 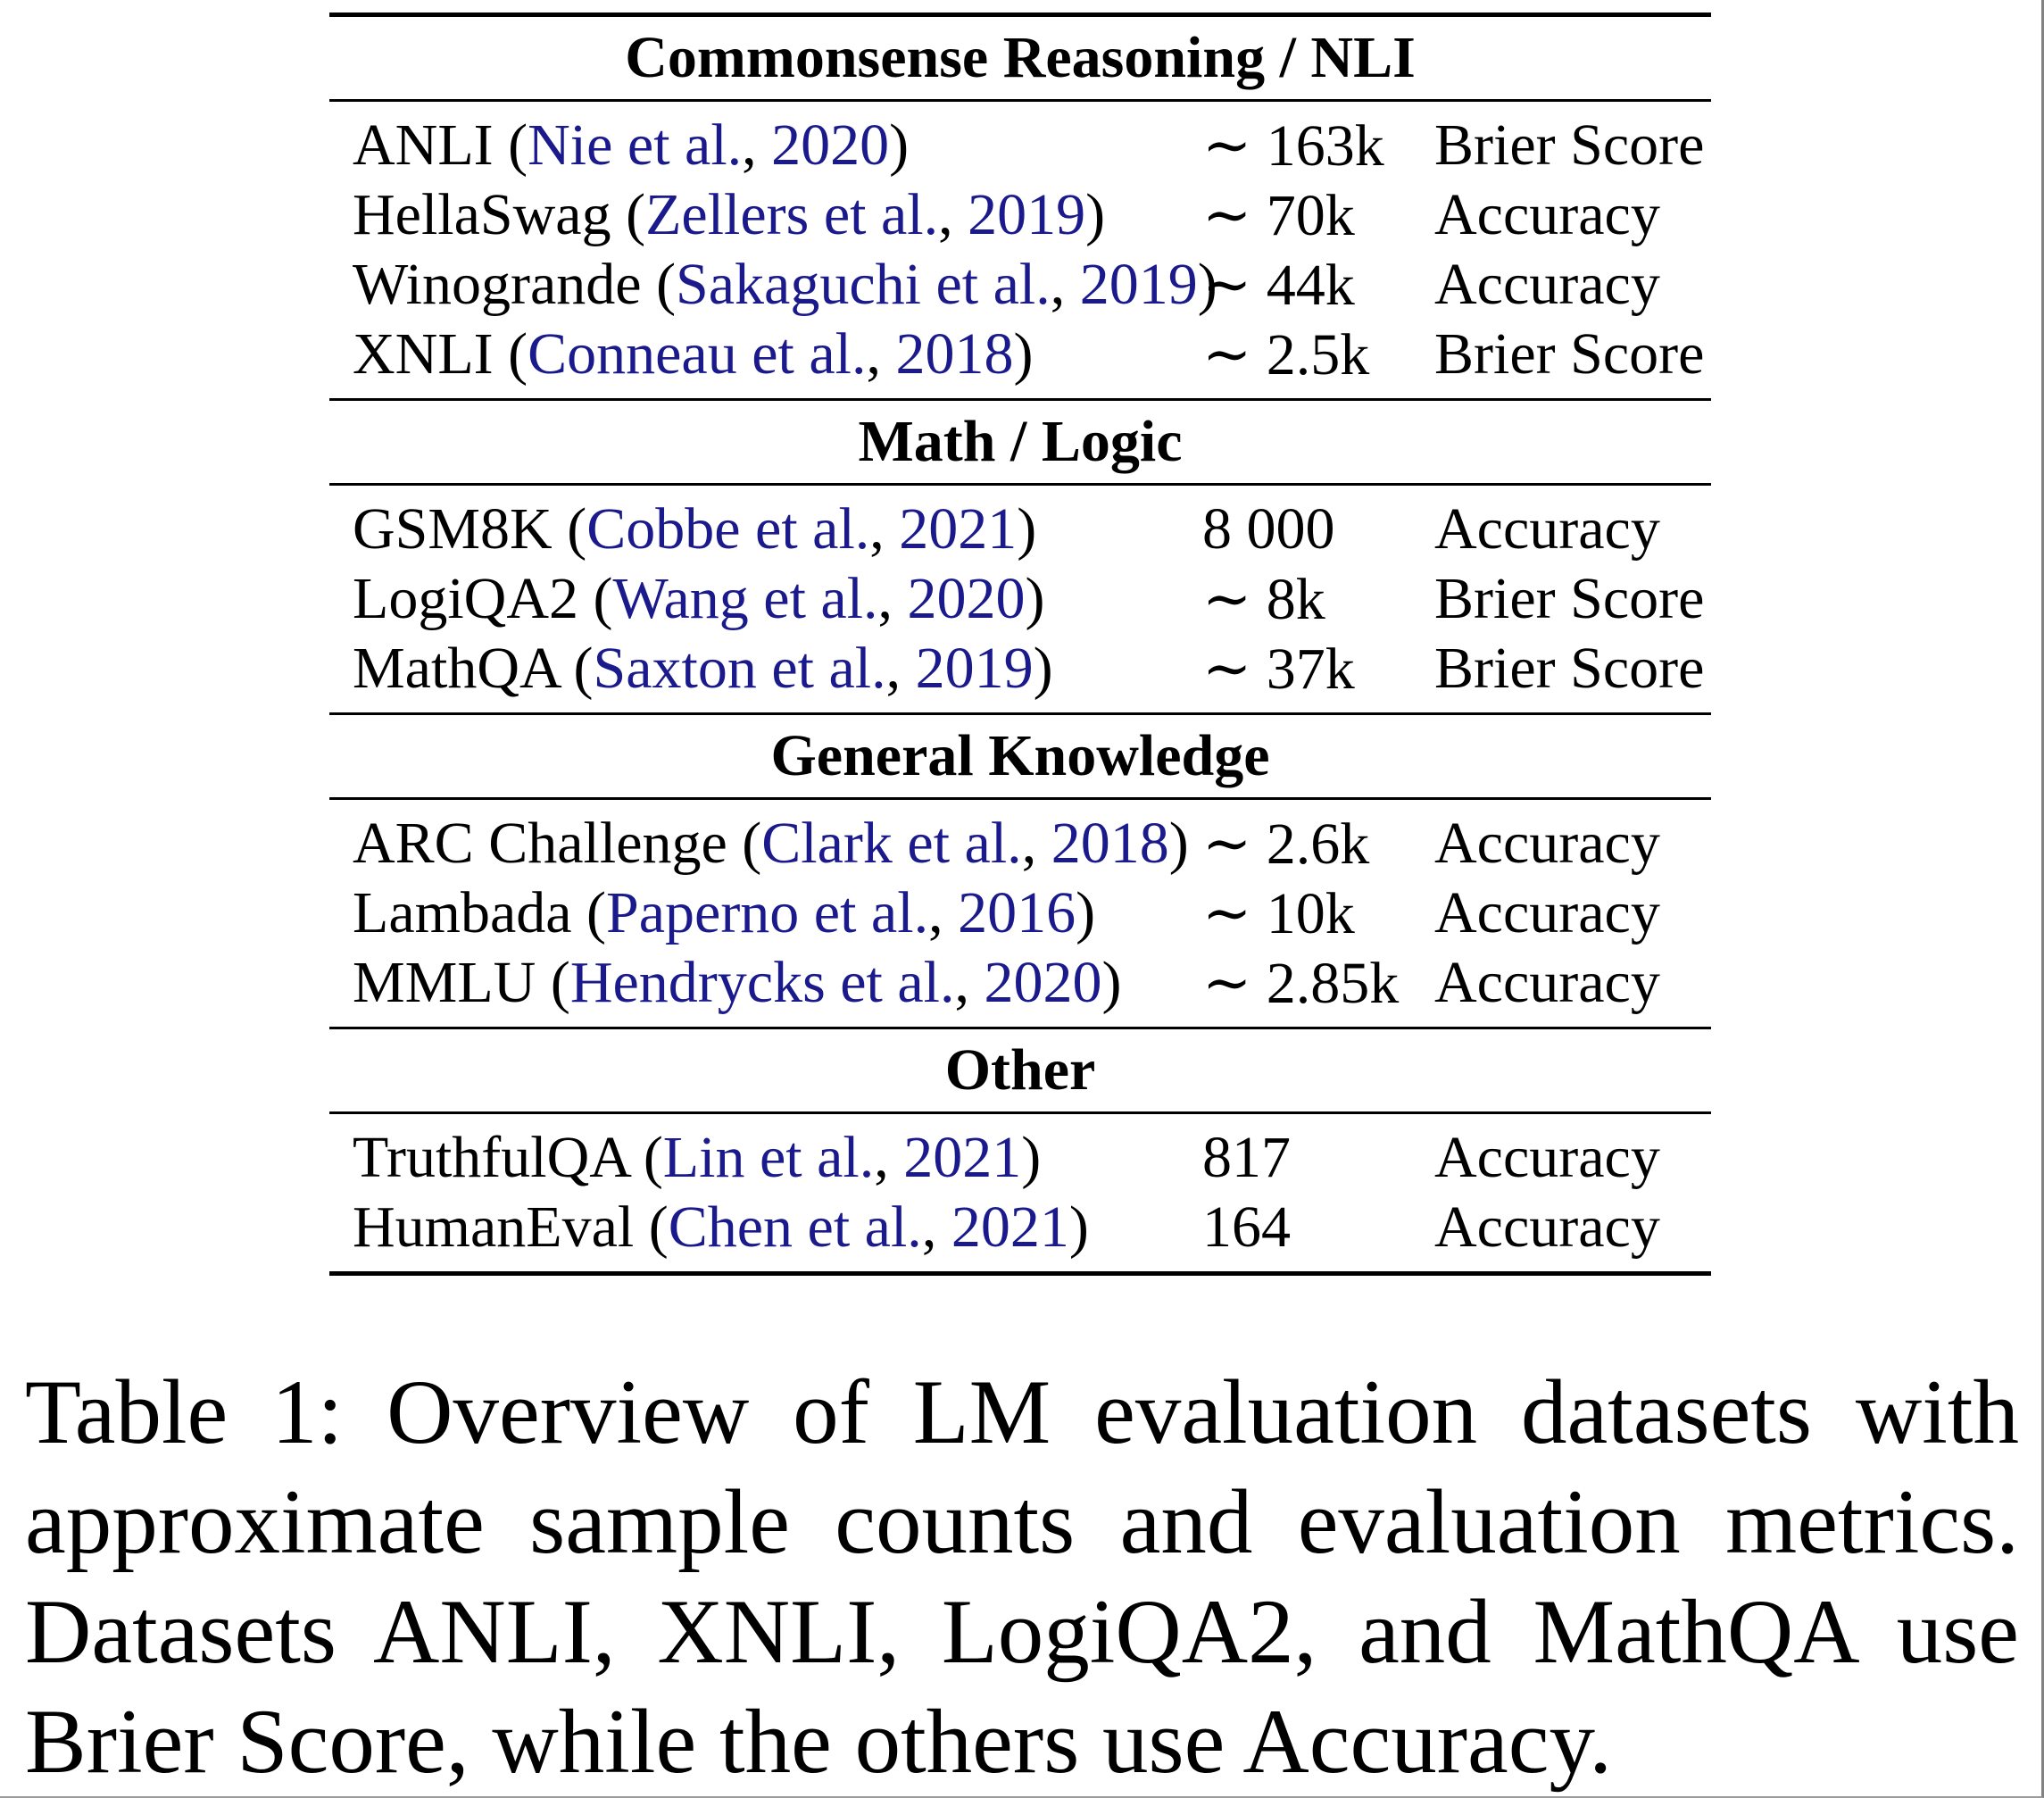 What do you see at coordinates (728, 529) in the screenshot?
I see `citation-authors-link: Cobbe et al.` at bounding box center [728, 529].